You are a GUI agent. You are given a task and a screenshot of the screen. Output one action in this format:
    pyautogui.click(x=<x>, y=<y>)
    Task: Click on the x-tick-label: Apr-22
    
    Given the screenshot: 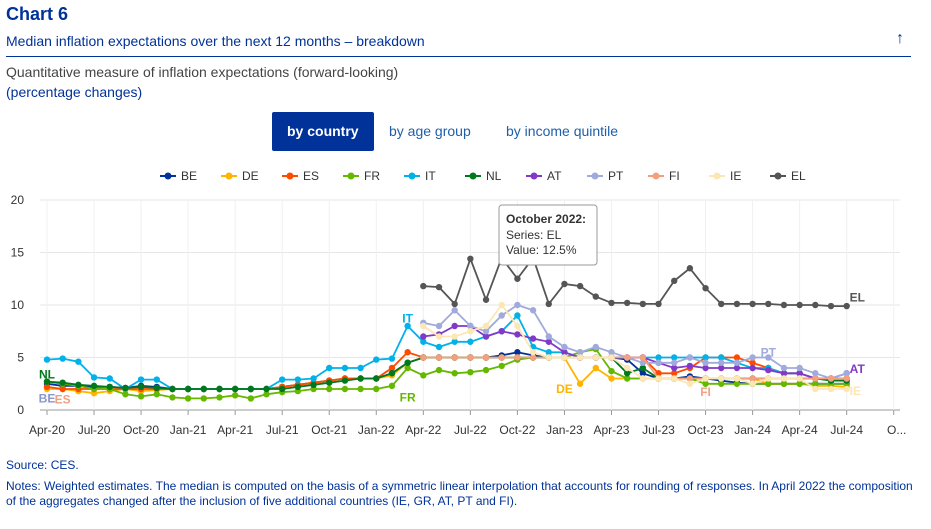 What is the action you would take?
    pyautogui.click(x=423, y=430)
    